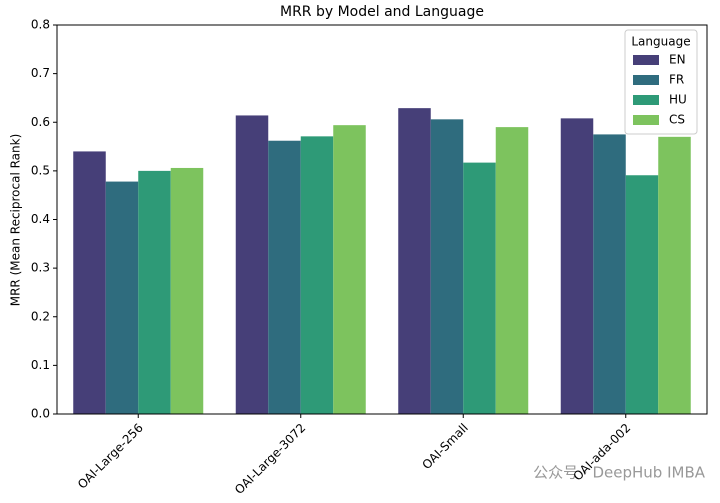 The width and height of the screenshot is (720, 503). I want to click on watermark: 公众号 · DeepHub IMBA, so click(619, 473).